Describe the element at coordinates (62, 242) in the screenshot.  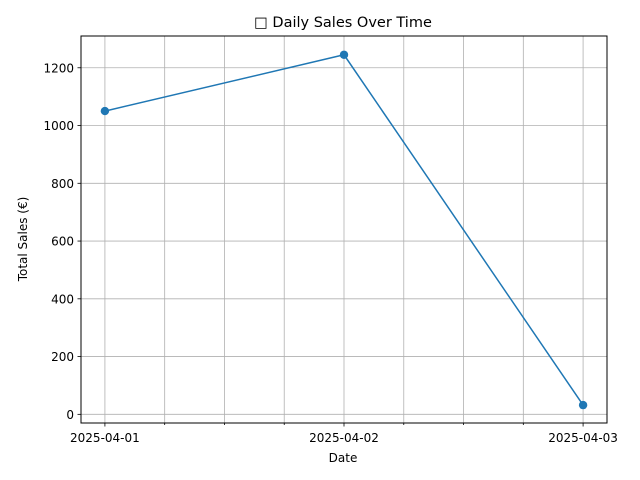
I see `y-tick-label: 600` at that location.